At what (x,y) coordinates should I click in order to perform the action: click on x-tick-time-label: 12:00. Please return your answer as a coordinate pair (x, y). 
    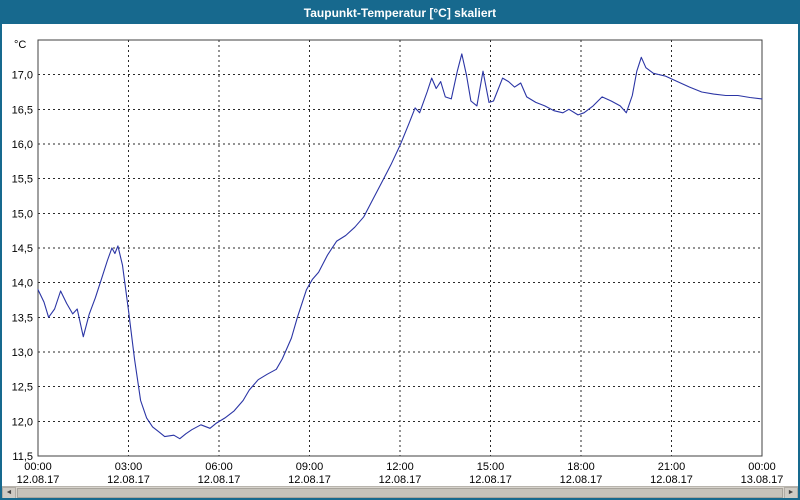
    Looking at the image, I should click on (400, 467).